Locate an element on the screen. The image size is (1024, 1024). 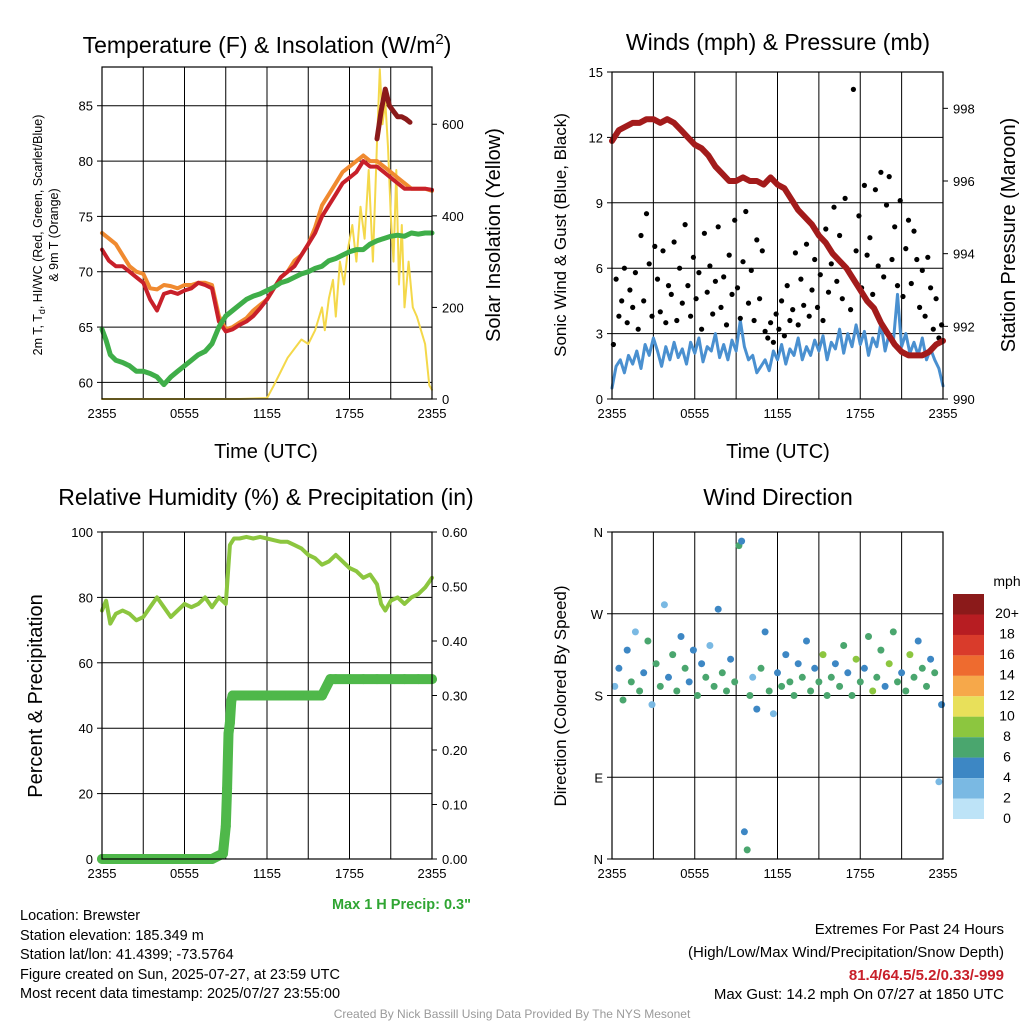
y-tick-label: 0 is located at coordinates (599, 399).